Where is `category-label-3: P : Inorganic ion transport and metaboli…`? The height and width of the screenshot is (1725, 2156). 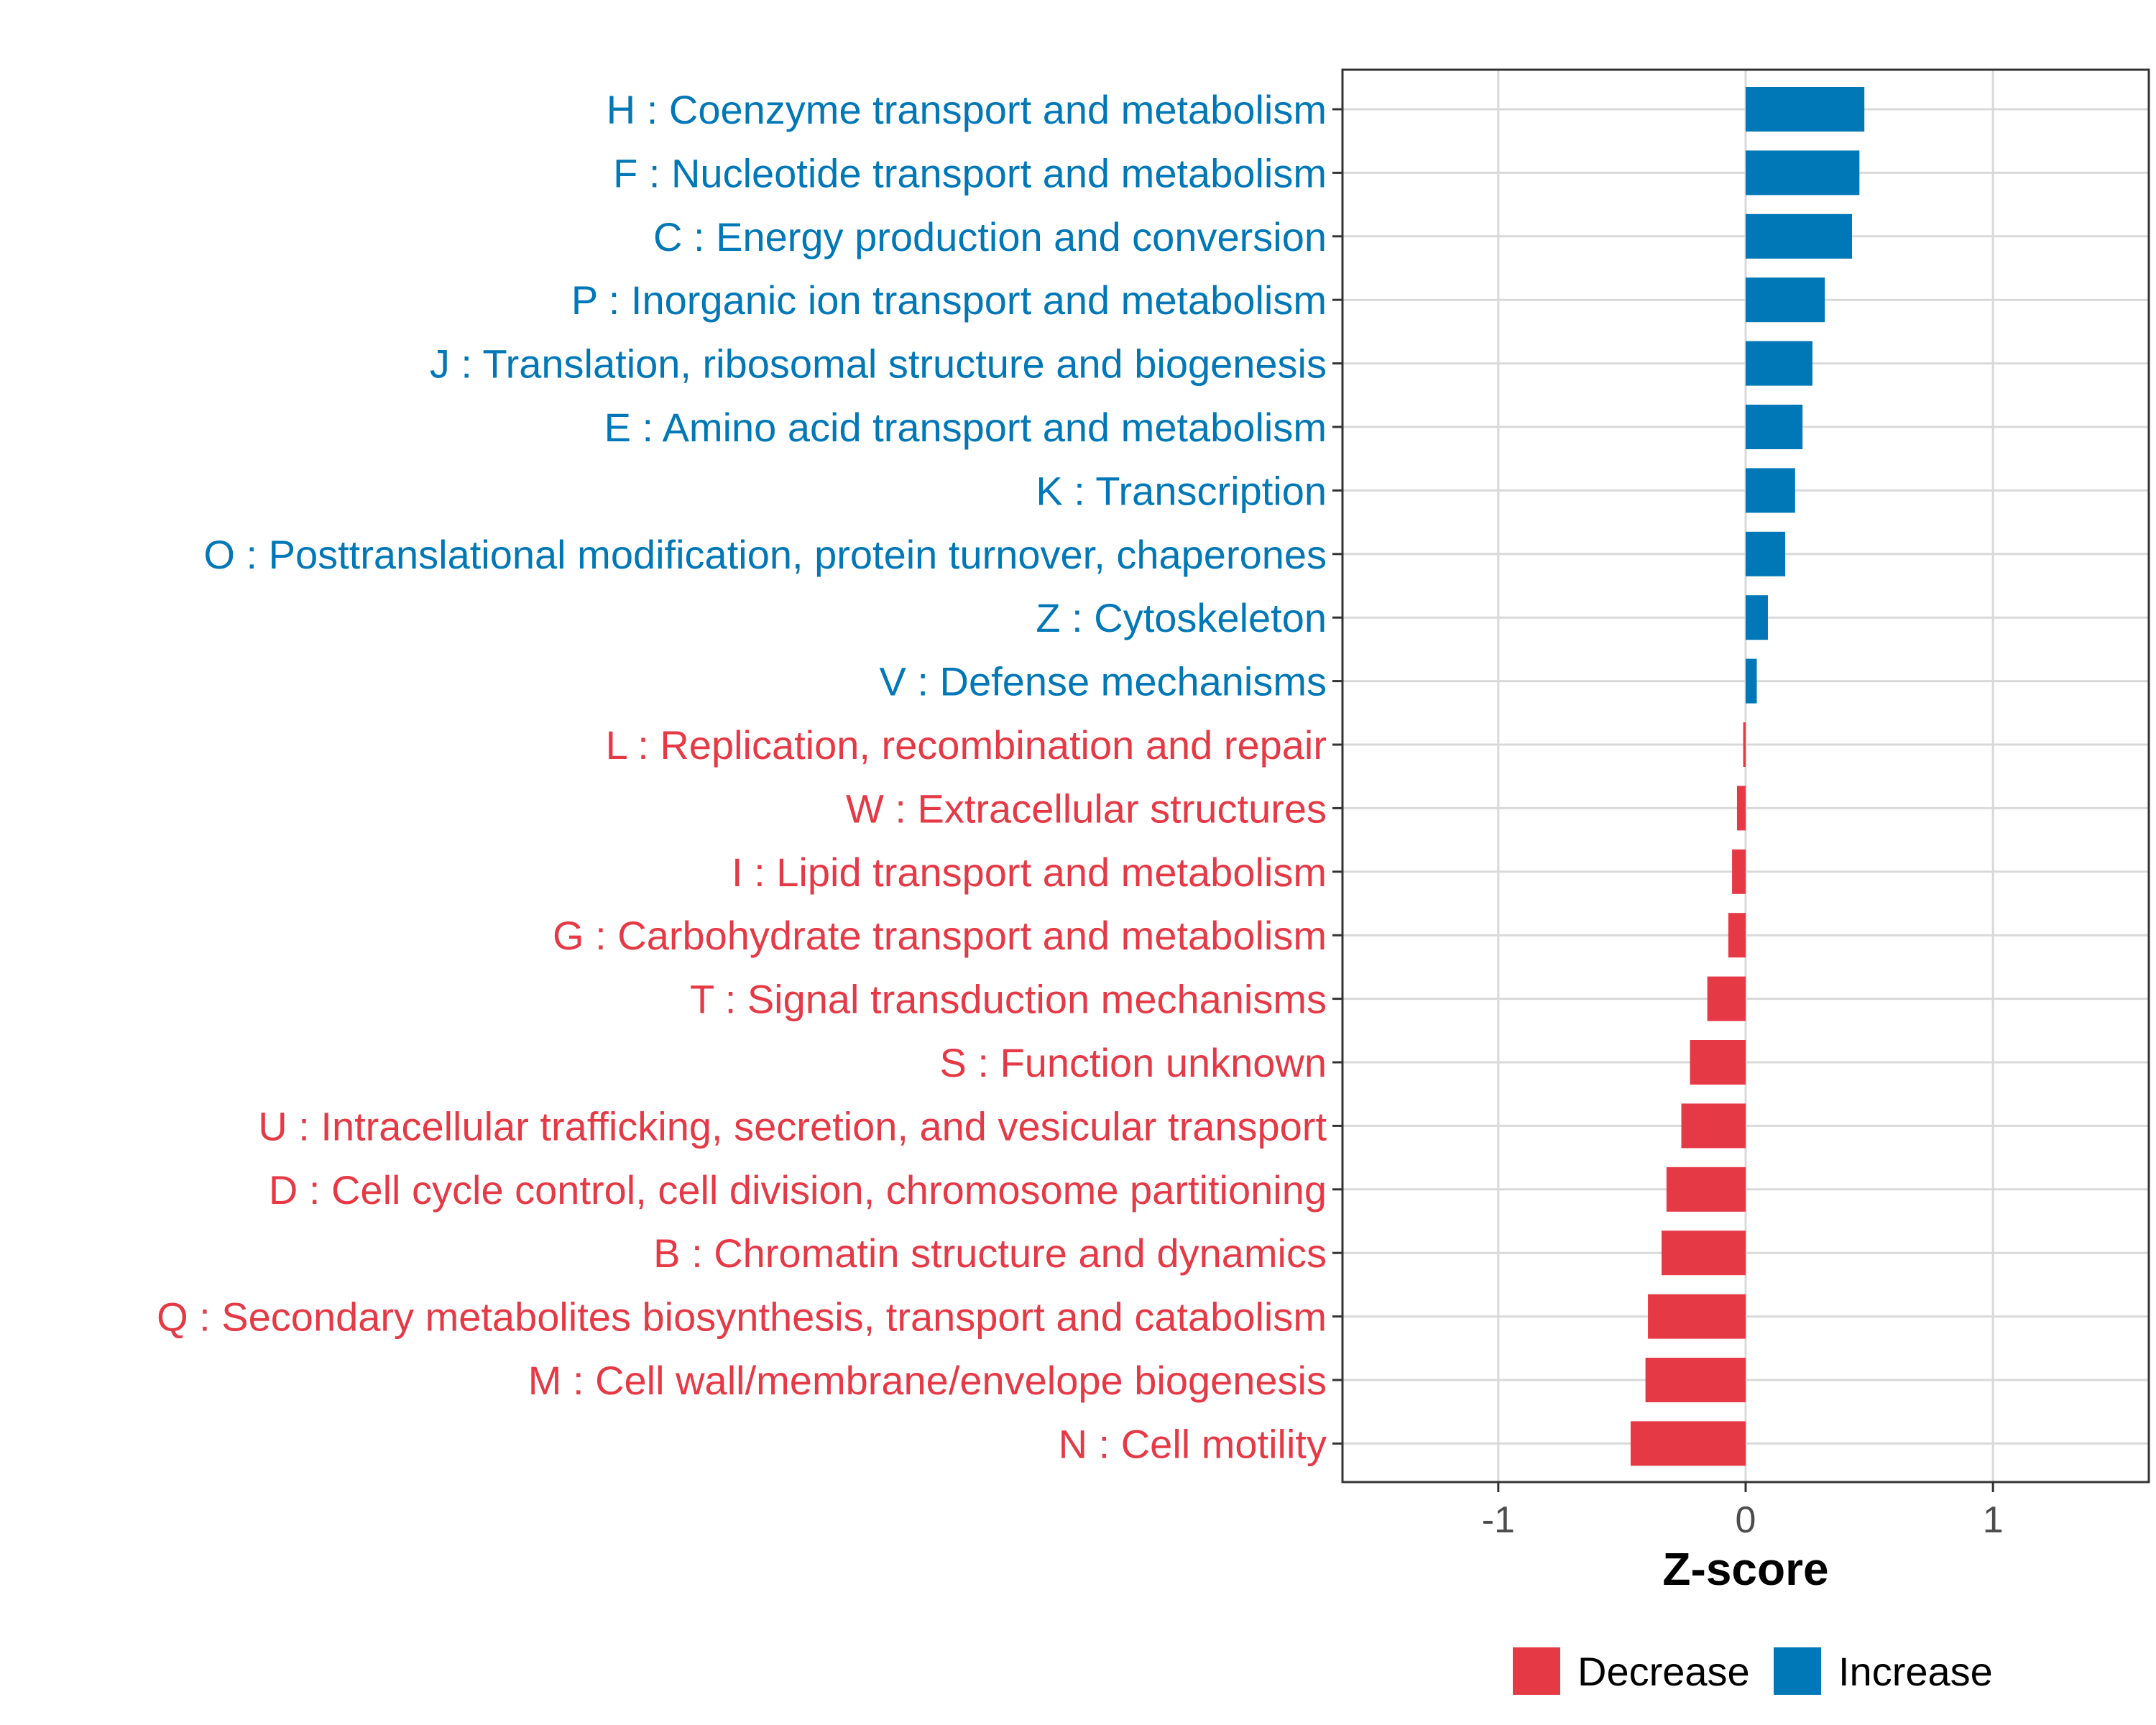 category-label-3: P : Inorganic ion transport and metaboli… is located at coordinates (949, 300).